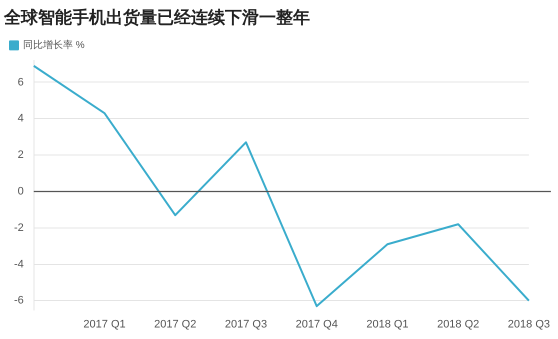 The height and width of the screenshot is (339, 558). I want to click on x-tick-label: 2017 Q3, so click(246, 324).